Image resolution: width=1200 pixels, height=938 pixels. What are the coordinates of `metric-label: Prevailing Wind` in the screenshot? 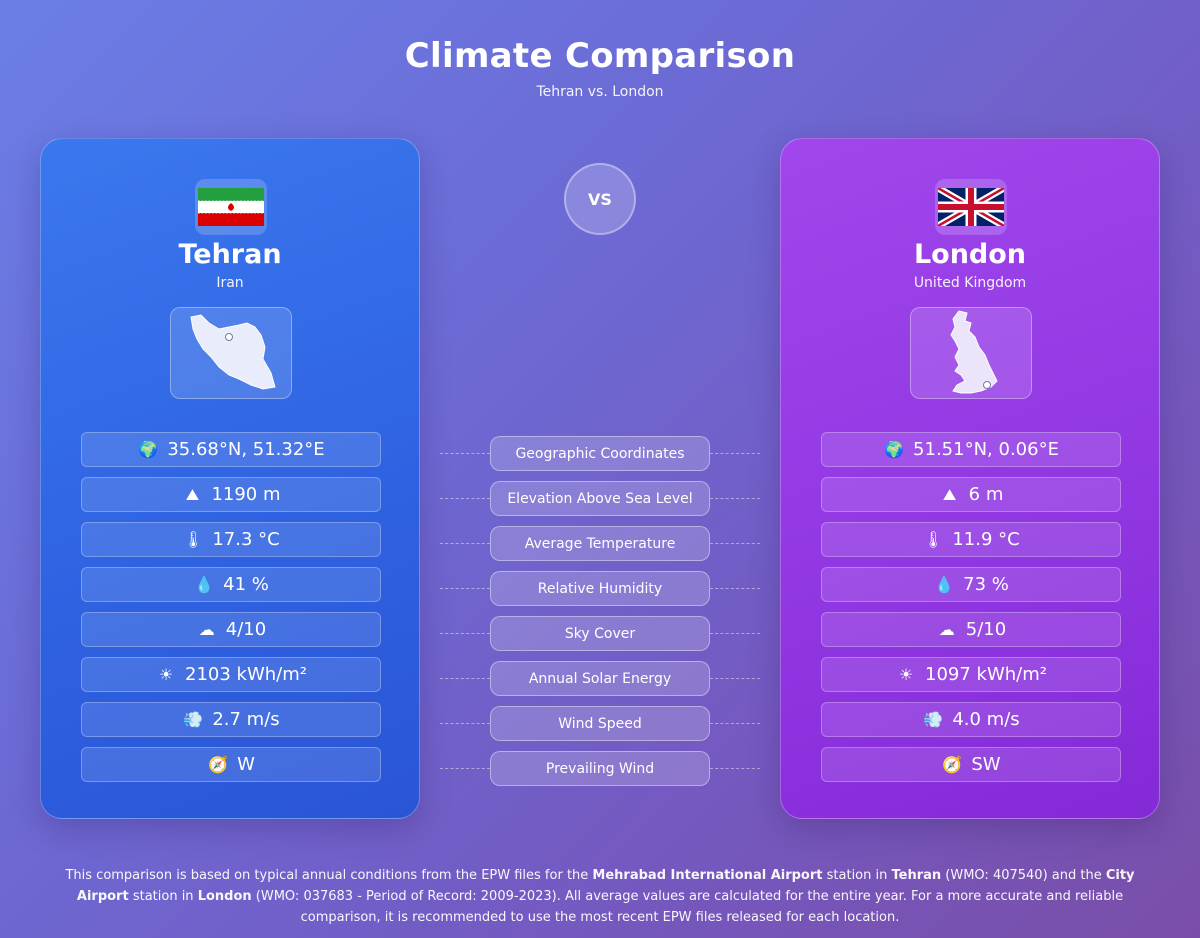 It's located at (600, 768).